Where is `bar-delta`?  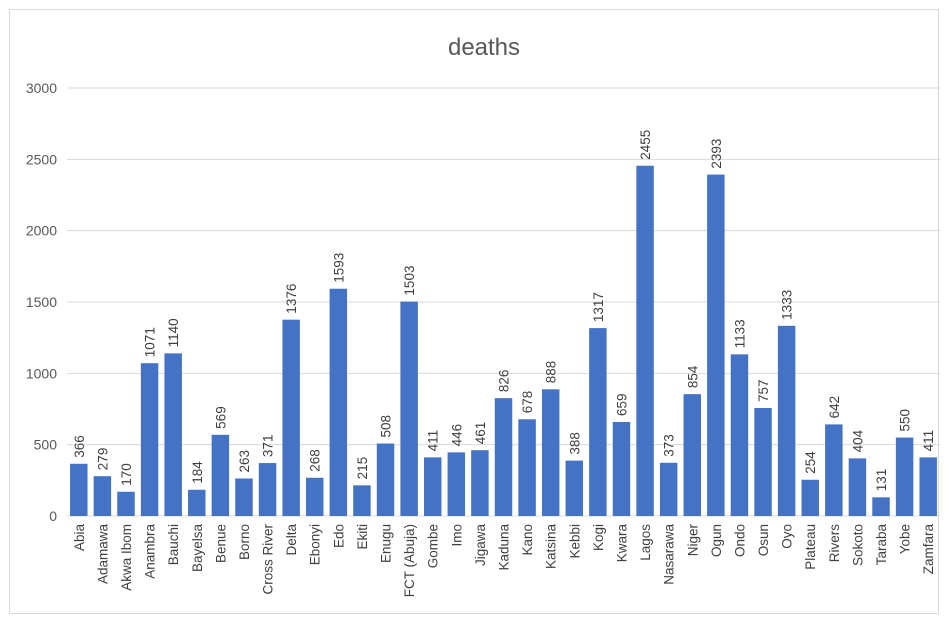
bar-delta is located at coordinates (291, 417).